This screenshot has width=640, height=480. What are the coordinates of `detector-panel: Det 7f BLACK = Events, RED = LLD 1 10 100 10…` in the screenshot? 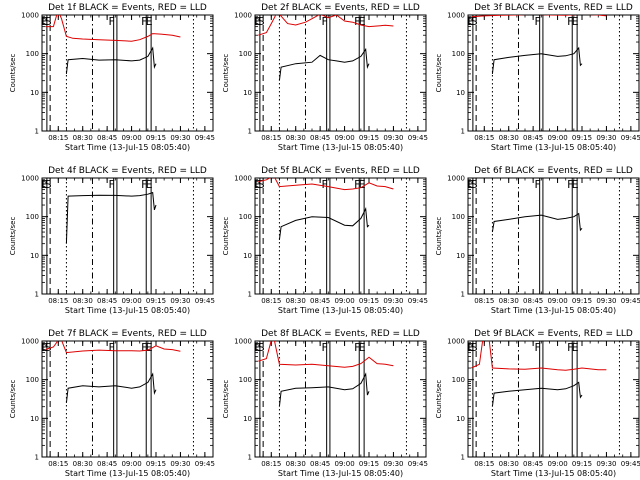 It's located at (112, 403).